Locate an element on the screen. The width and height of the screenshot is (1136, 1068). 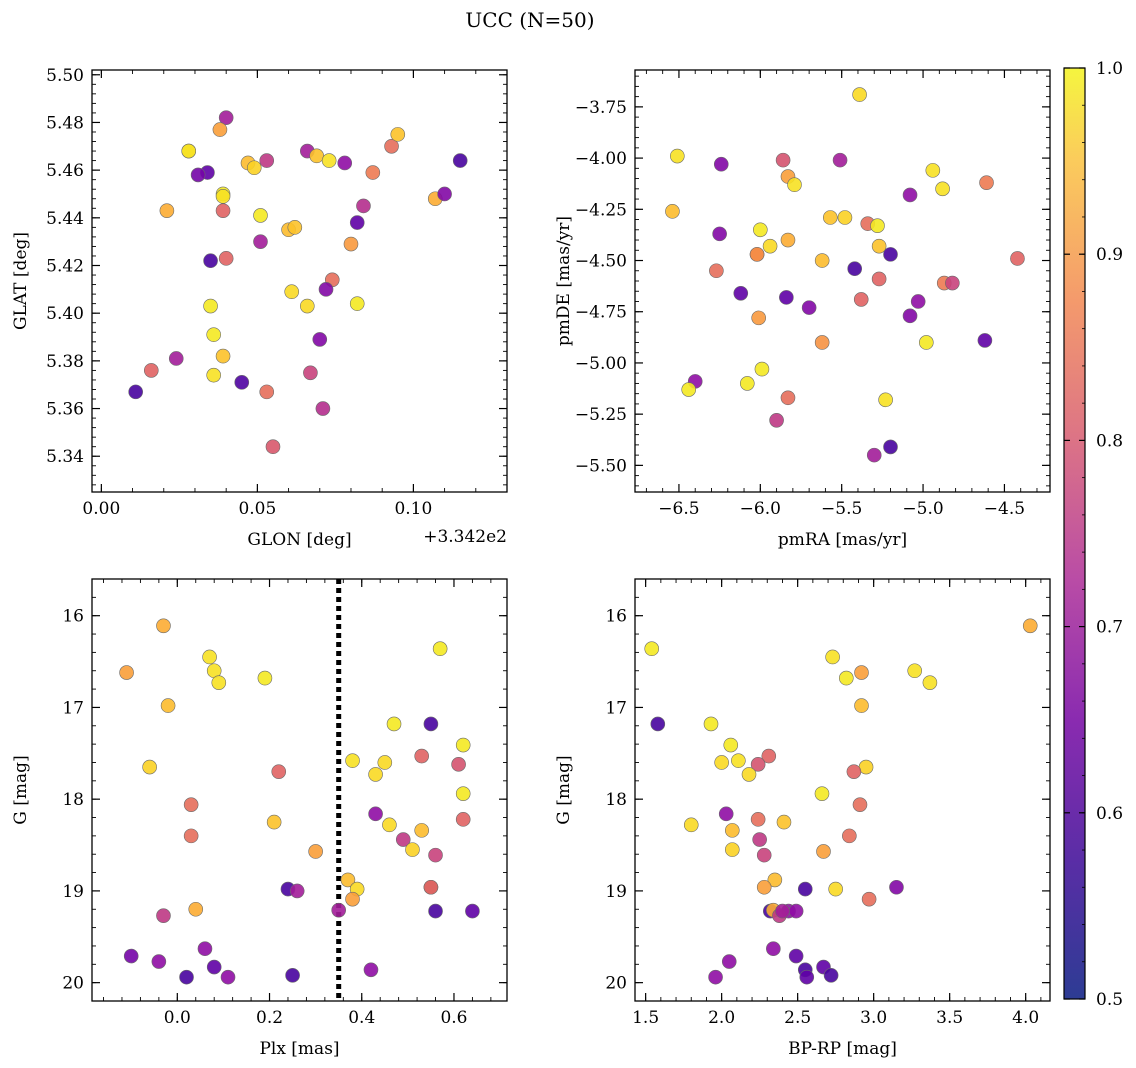
x-tick-label: −5.5 is located at coordinates (841, 509).